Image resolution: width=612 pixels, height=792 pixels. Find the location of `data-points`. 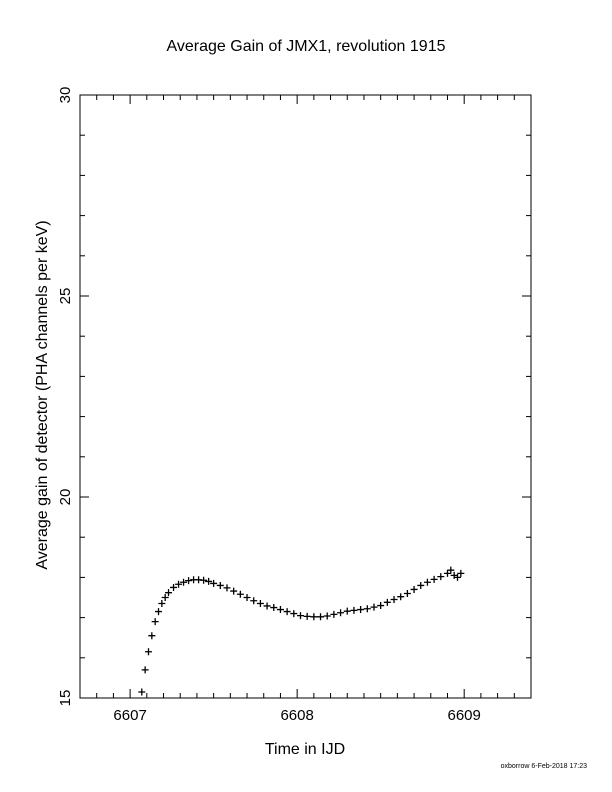

data-points is located at coordinates (301, 631).